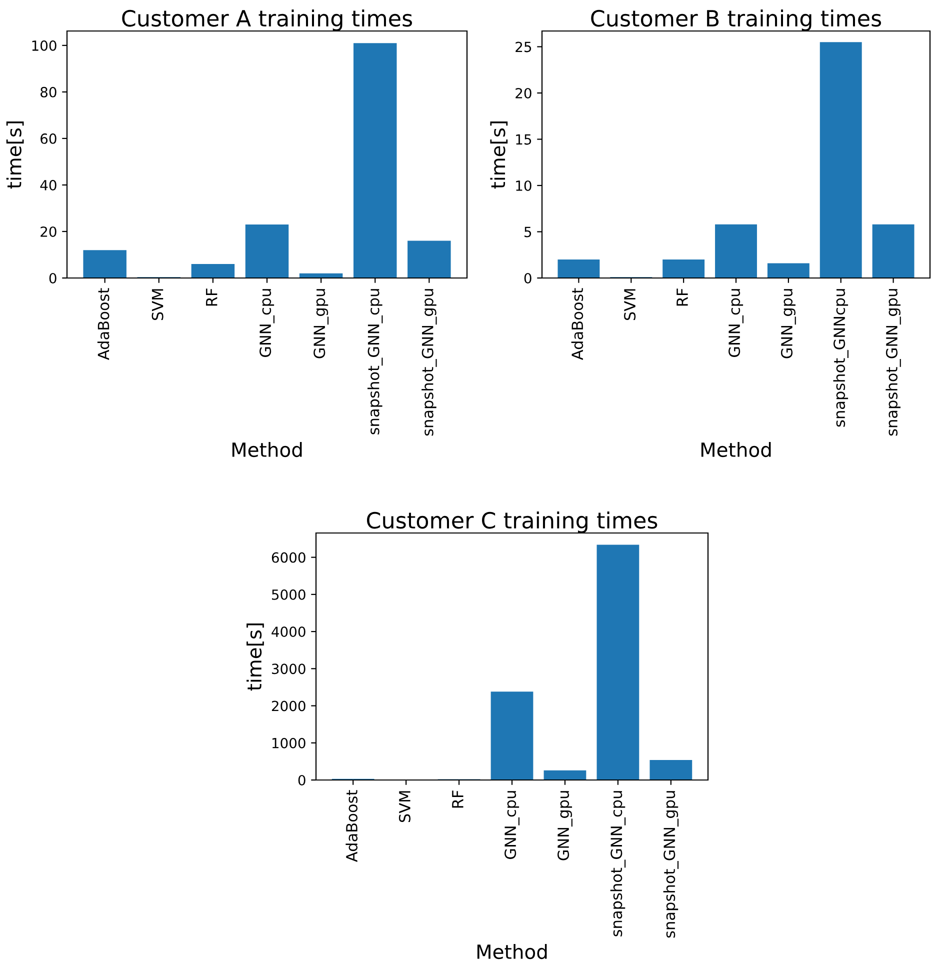 The width and height of the screenshot is (942, 962). I want to click on y-tick-label: 6000, so click(289, 557).